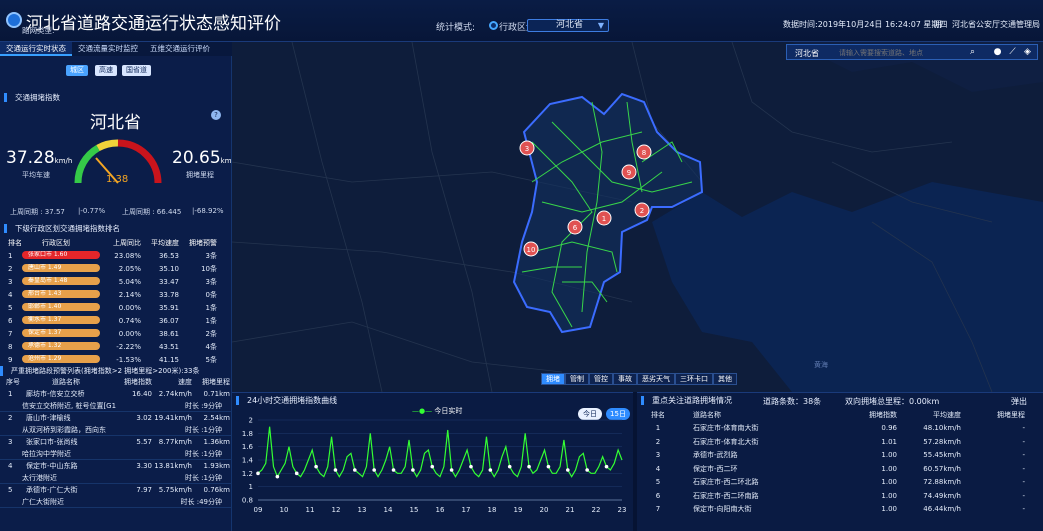 This screenshot has height=531, width=1043. What do you see at coordinates (590, 414) in the screenshot?
I see `today-button: 今日` at bounding box center [590, 414].